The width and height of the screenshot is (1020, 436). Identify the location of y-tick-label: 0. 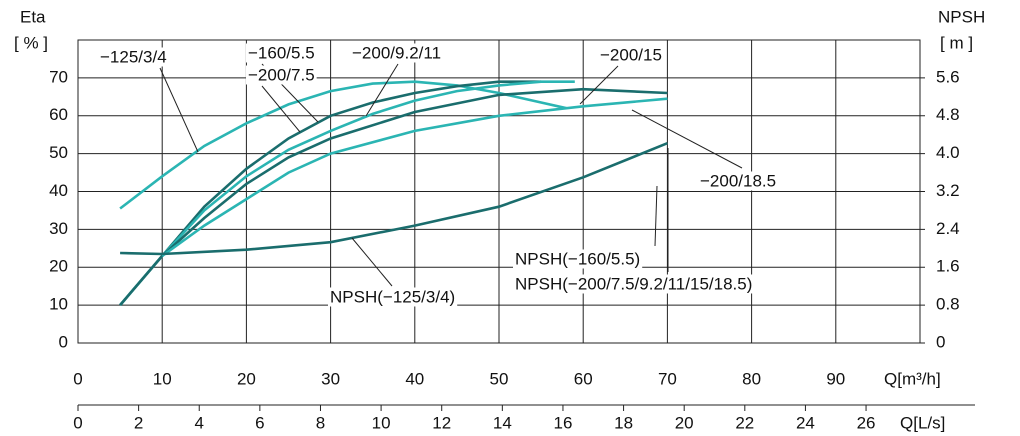
(63, 341).